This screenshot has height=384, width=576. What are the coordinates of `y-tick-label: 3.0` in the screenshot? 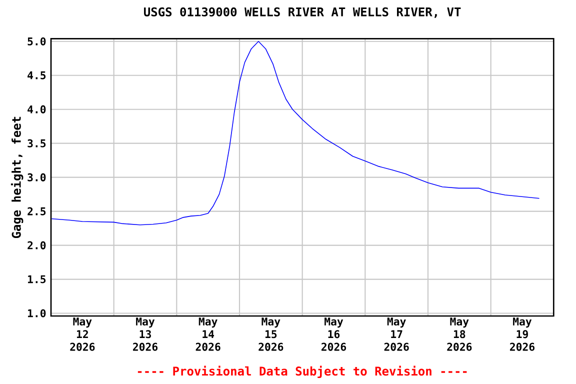 It's located at (37, 177).